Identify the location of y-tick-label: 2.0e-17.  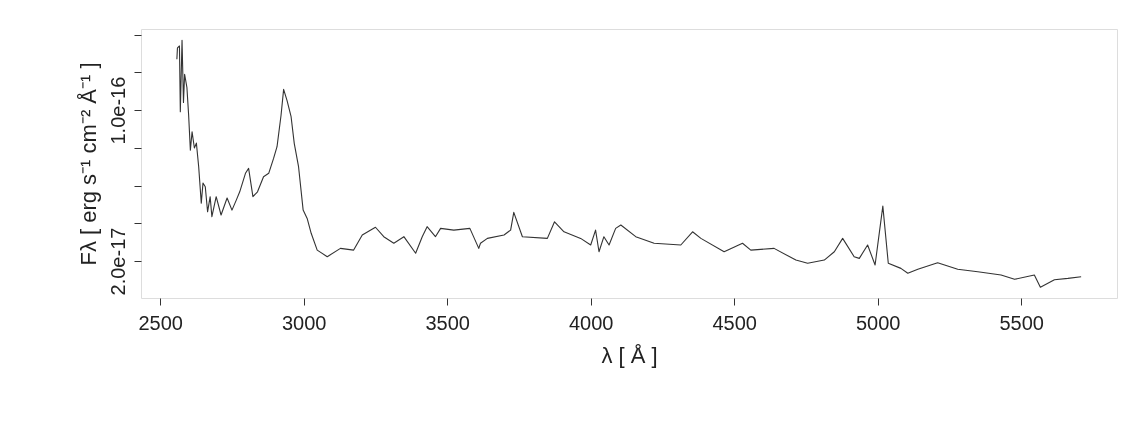
(117, 261).